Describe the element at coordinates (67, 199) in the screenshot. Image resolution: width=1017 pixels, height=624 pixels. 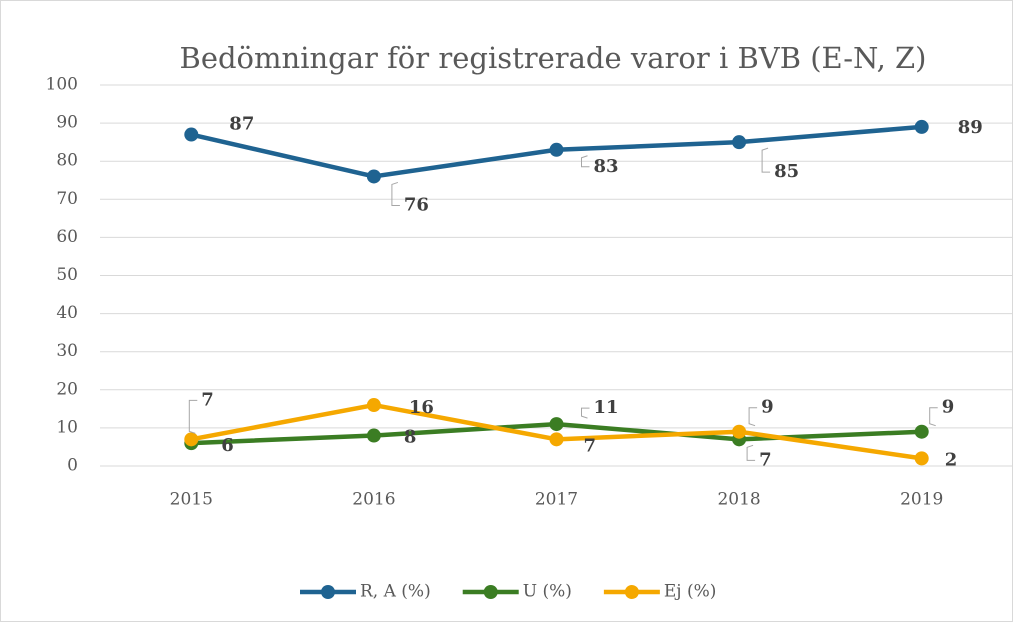
I see `y-tick-label: 70` at that location.